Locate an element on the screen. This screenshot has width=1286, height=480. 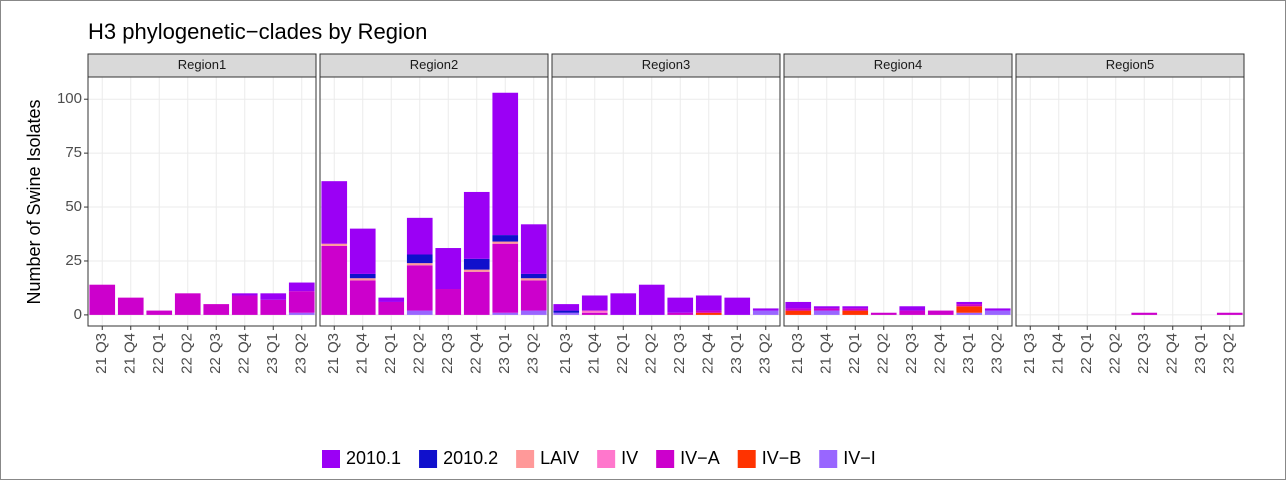
legend-label: IV is located at coordinates (629, 458).